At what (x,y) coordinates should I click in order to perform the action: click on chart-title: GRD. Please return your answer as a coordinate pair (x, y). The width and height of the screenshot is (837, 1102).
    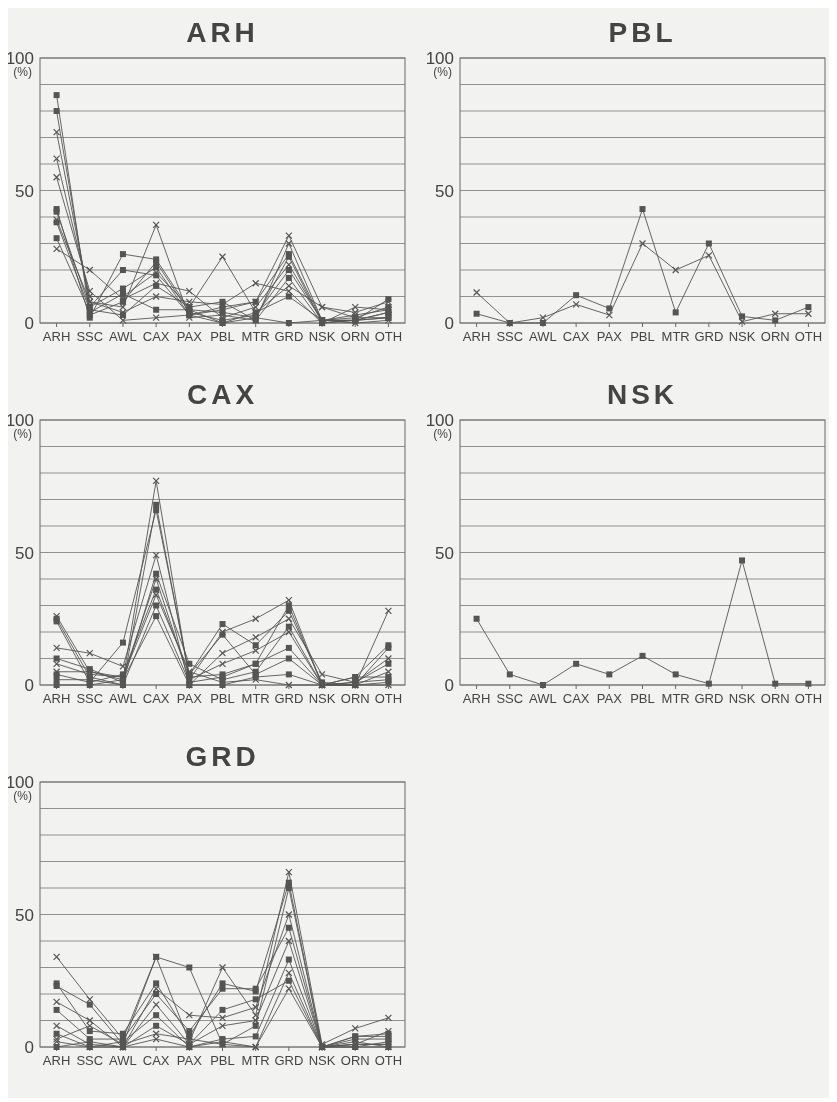
    Looking at the image, I should click on (222, 756).